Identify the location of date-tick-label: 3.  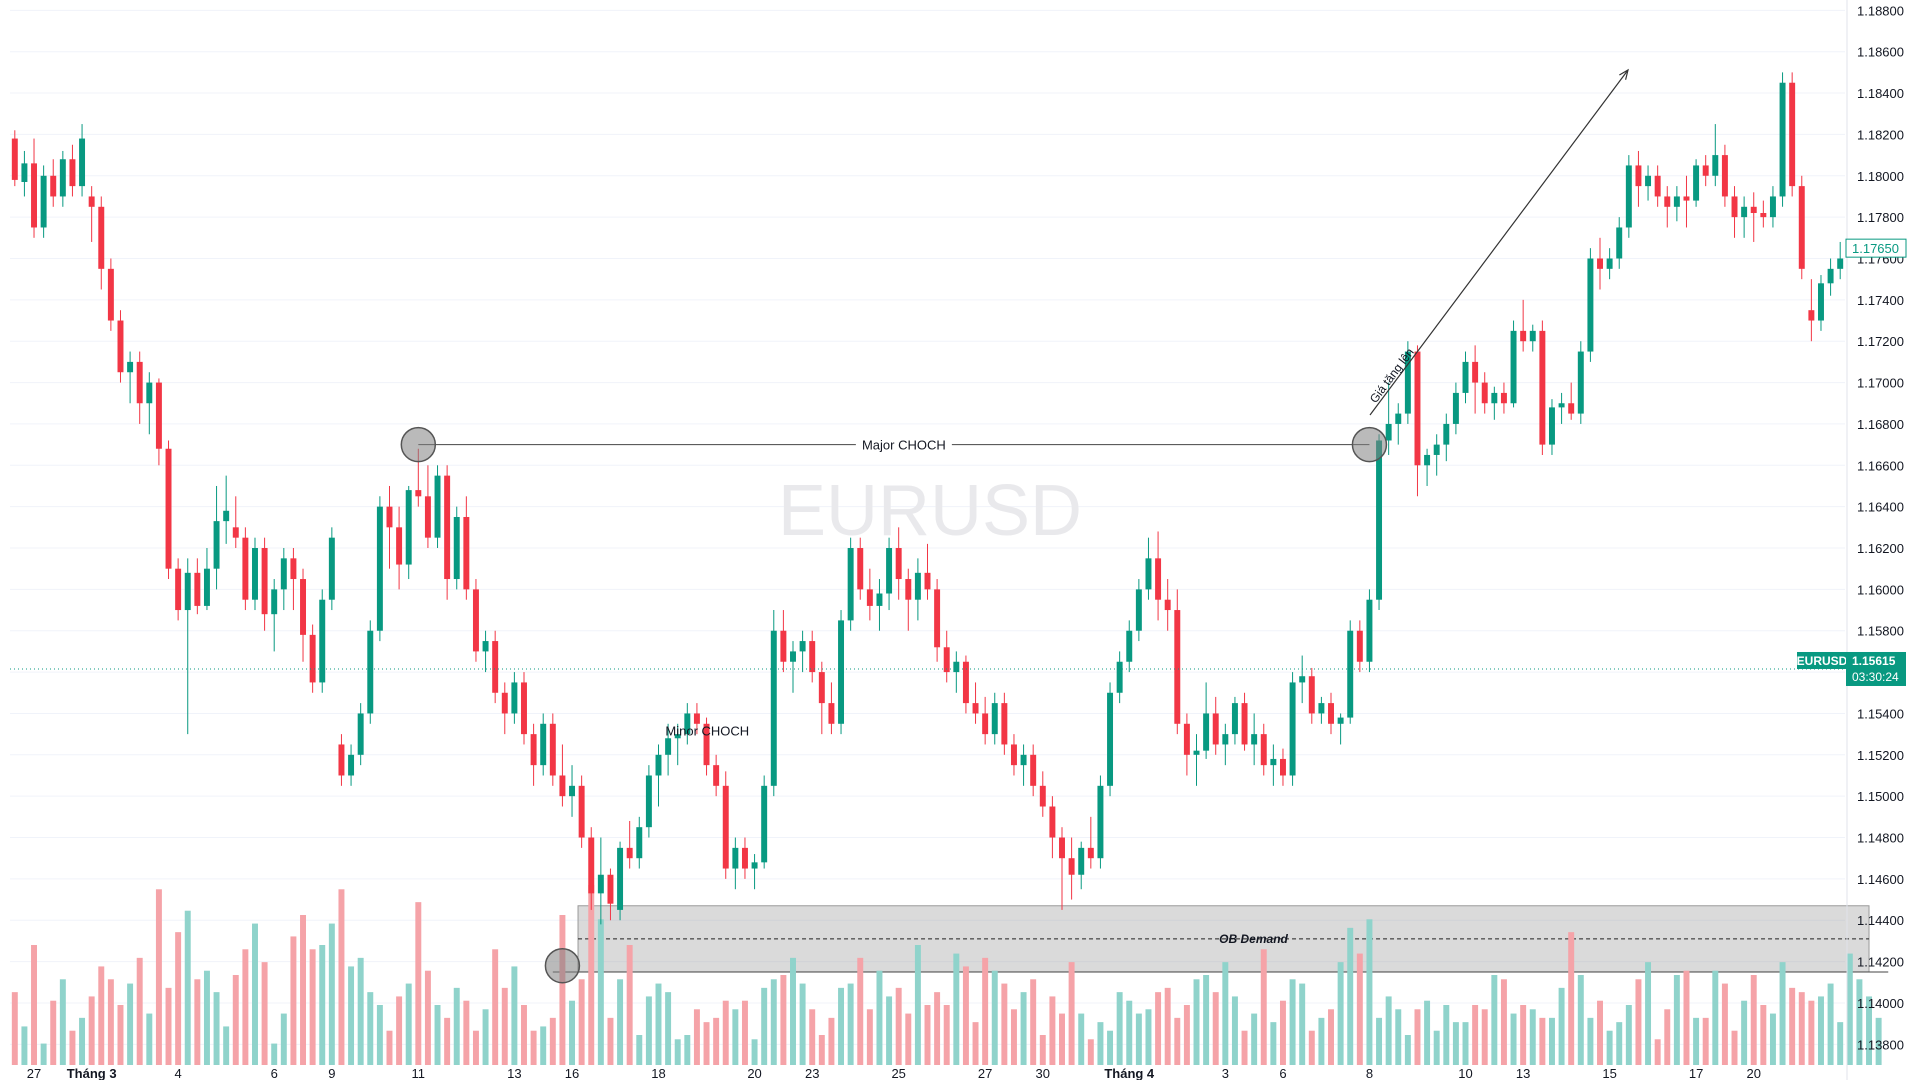
(1225, 1073).